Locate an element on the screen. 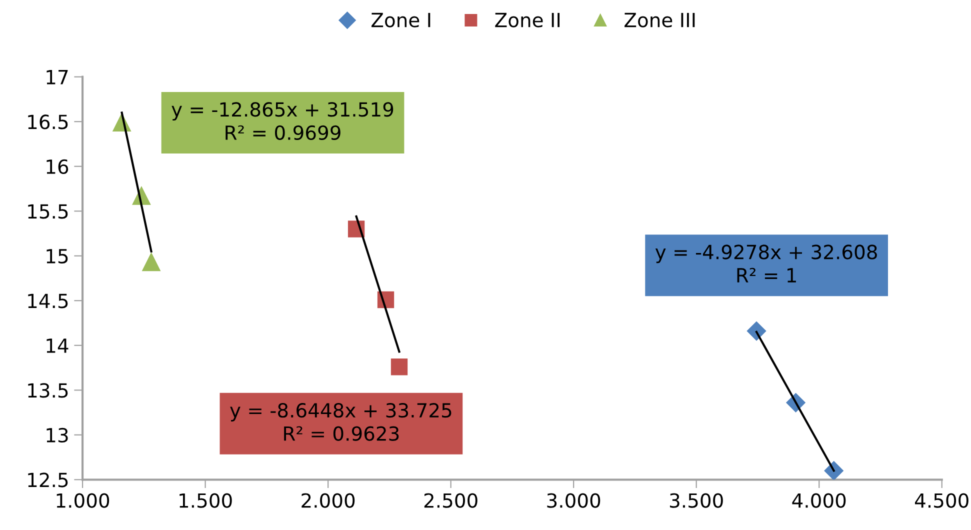 Image resolution: width=971 pixels, height=530 pixels. x-tick-label: 1.000 is located at coordinates (83, 500).